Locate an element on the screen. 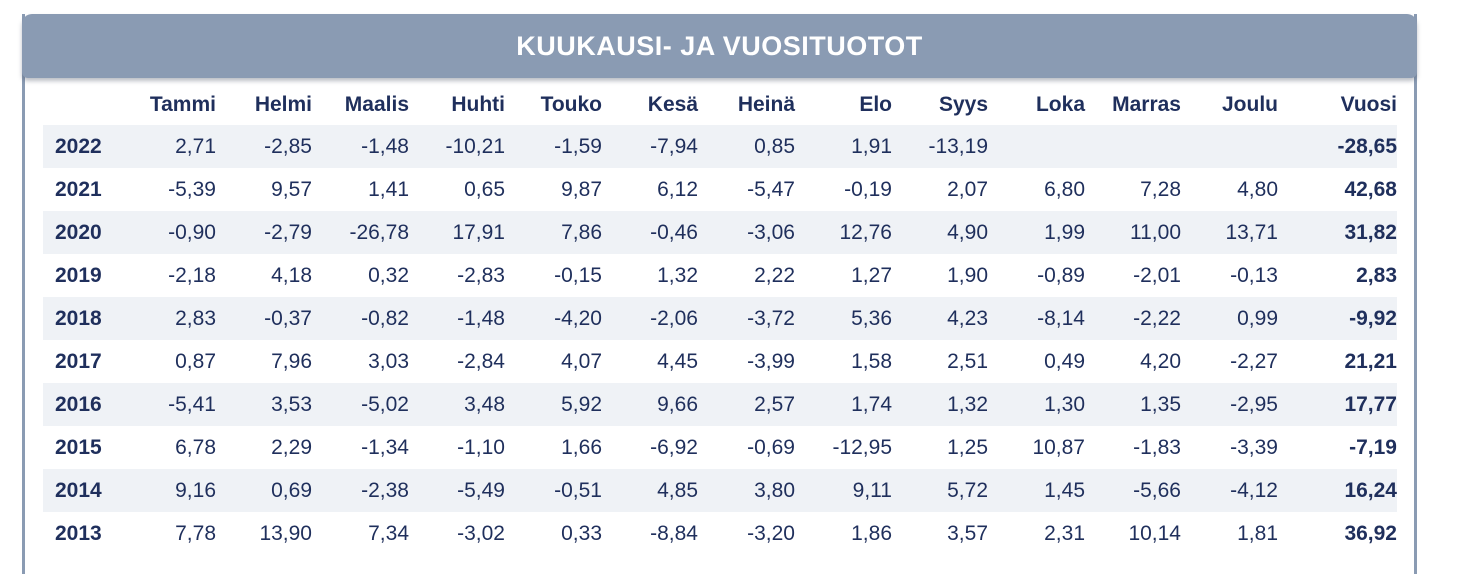 The image size is (1458, 580). annual-value-cell: 36,92 is located at coordinates (1370, 533).